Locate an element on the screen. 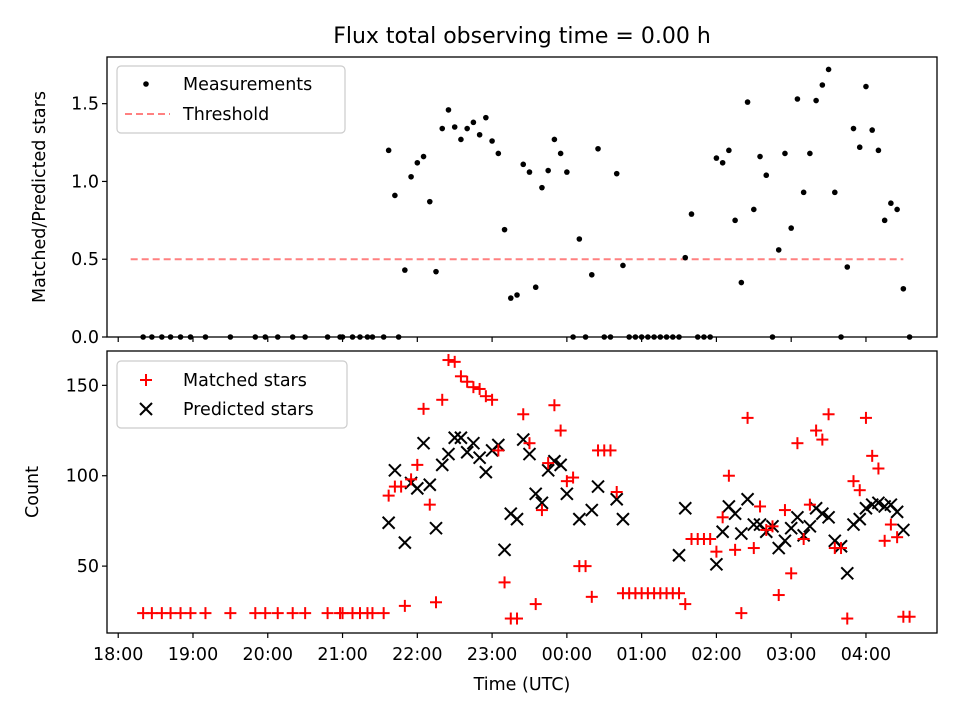 This screenshot has height=720, width=960. bottom-legend: Matched stars Predicted stars is located at coordinates (232, 394).